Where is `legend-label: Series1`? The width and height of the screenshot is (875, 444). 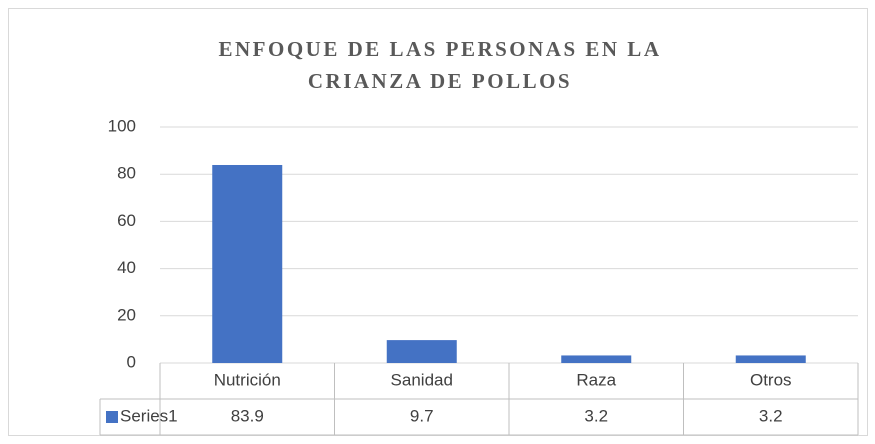
legend-label: Series1 is located at coordinates (149, 415).